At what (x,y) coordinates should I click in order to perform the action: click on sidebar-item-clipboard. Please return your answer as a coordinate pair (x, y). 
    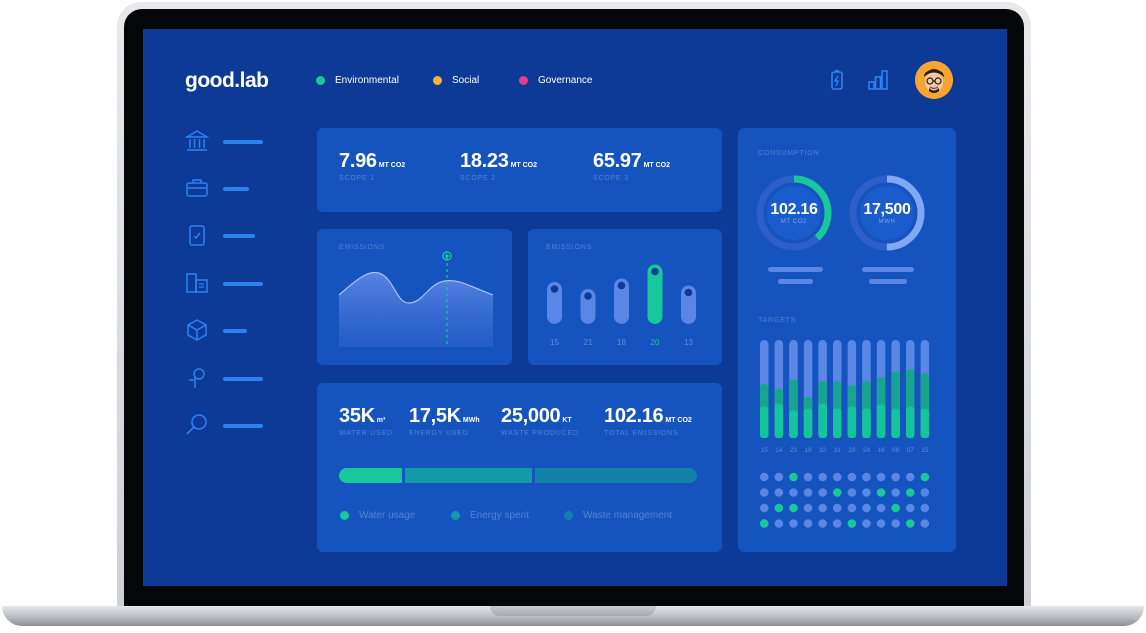
    Looking at the image, I should click on (225, 235).